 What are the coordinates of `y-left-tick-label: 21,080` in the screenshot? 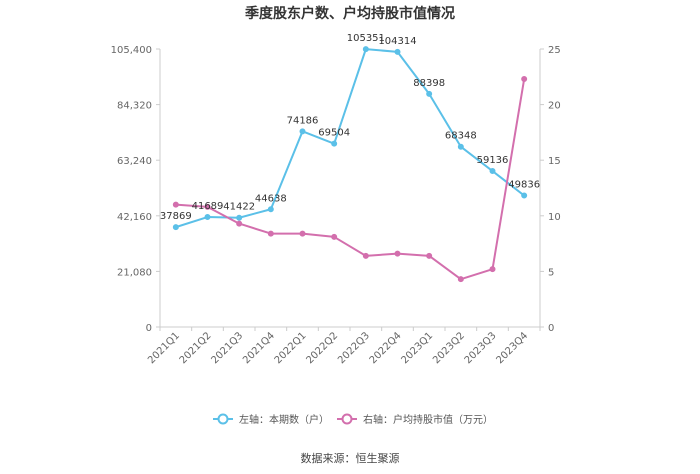 It's located at (134, 272).